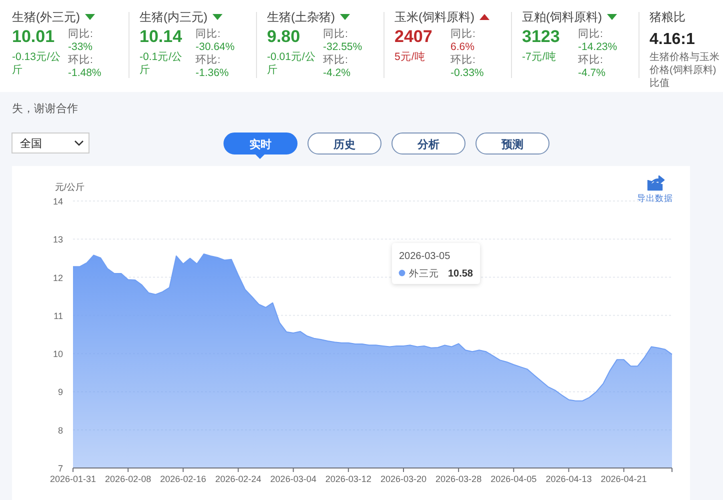 The height and width of the screenshot is (500, 723). What do you see at coordinates (57, 201) in the screenshot?
I see `y-tick-label: 14` at bounding box center [57, 201].